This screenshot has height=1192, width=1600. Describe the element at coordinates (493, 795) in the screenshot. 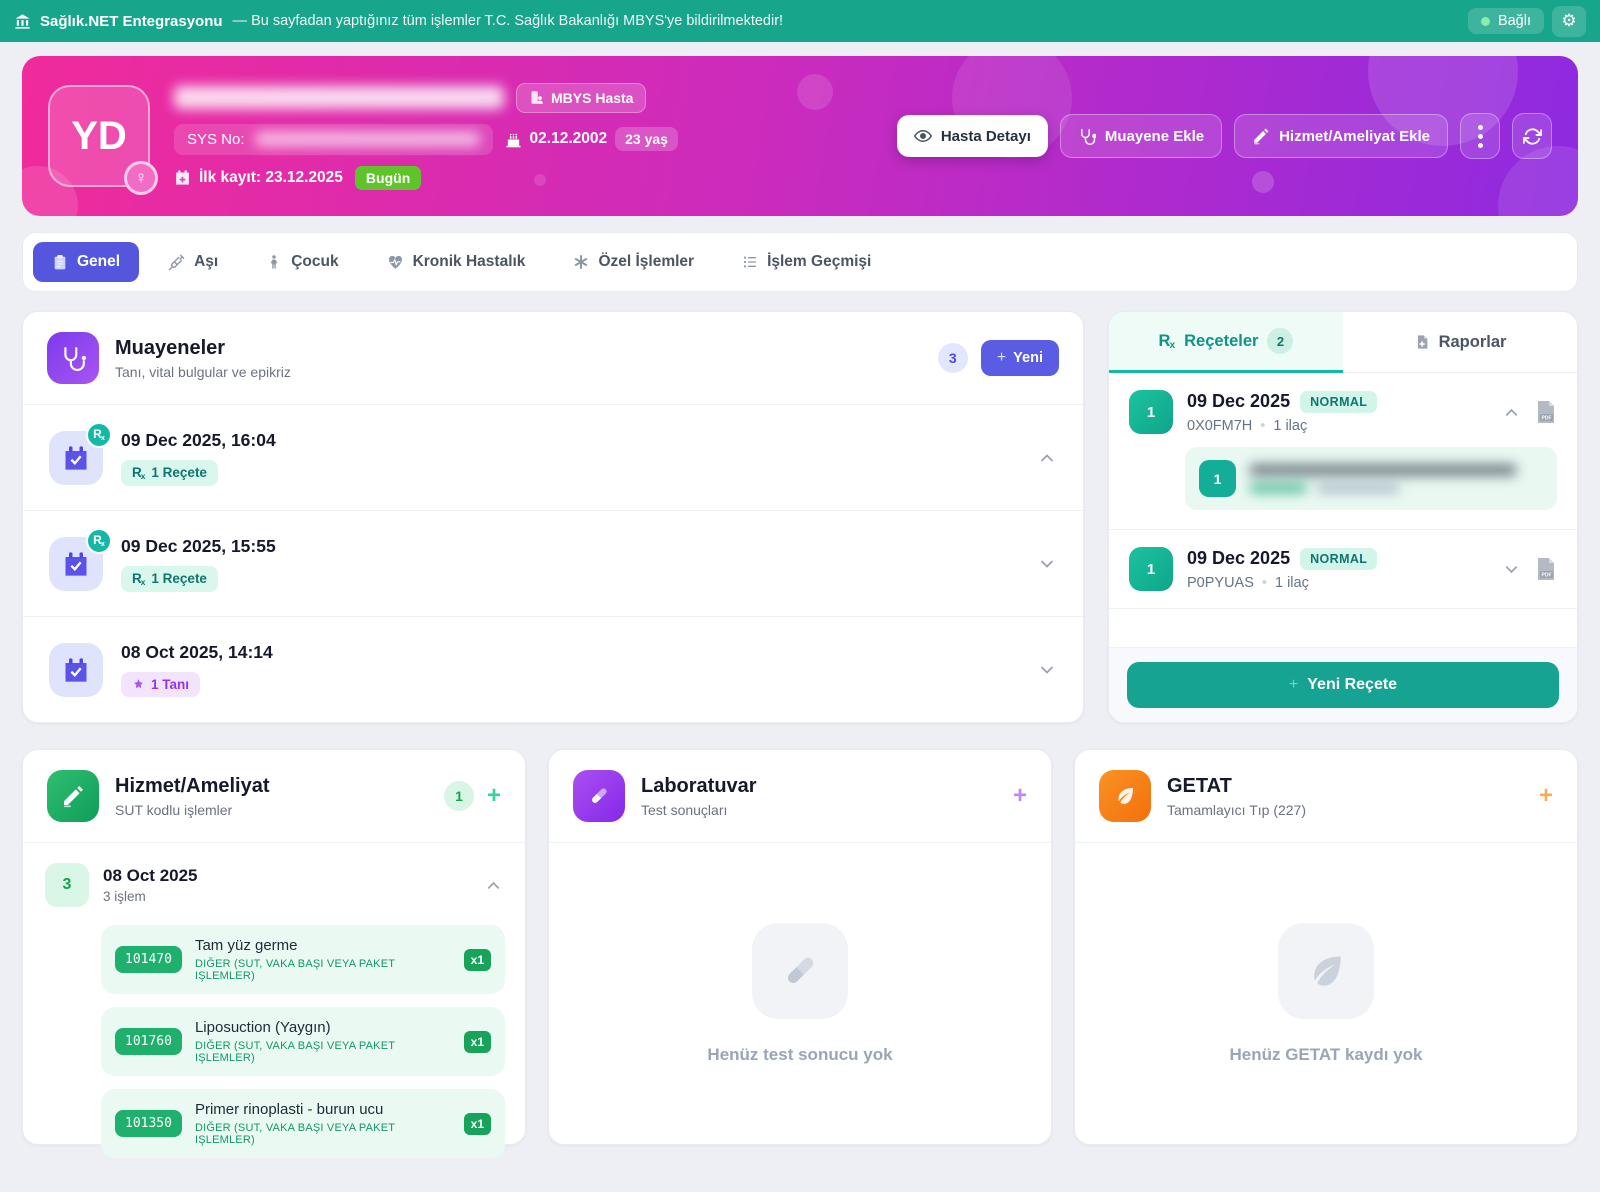

I see `add-service-plus-button: +` at that location.